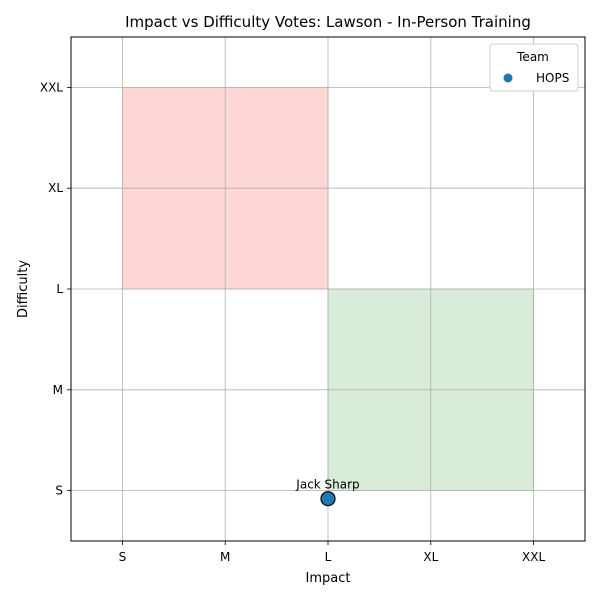 The height and width of the screenshot is (604, 600). What do you see at coordinates (58, 390) in the screenshot?
I see `y-tick-label: M` at bounding box center [58, 390].